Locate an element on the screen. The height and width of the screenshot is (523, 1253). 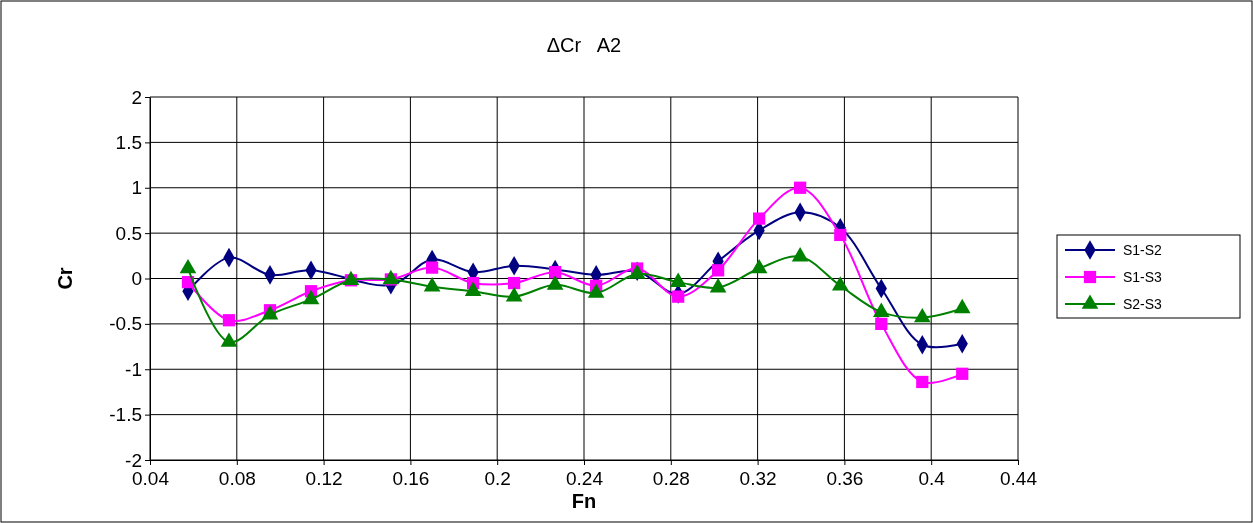
y-tick-label: 0 is located at coordinates (136, 279).